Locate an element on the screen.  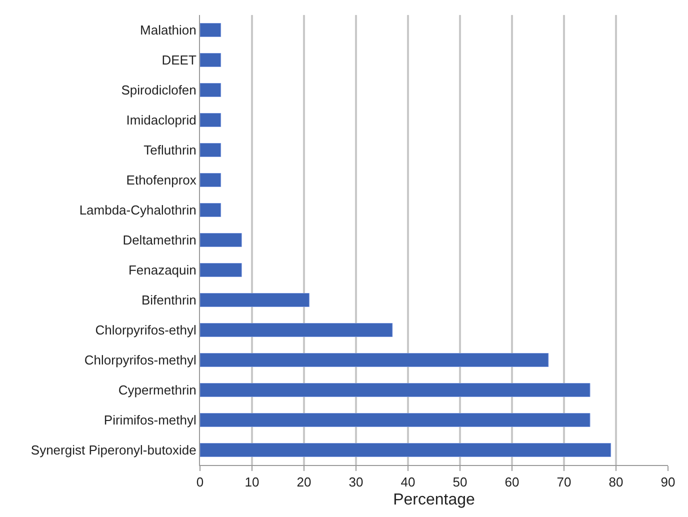
x-tick-label: 30 is located at coordinates (356, 482).